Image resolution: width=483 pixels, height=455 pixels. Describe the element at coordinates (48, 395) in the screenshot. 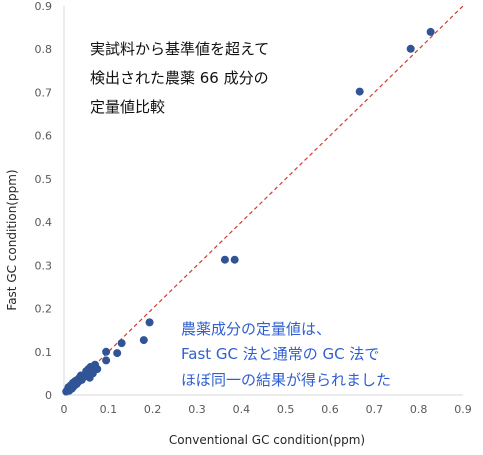

I see `y-tick-label: 0` at that location.